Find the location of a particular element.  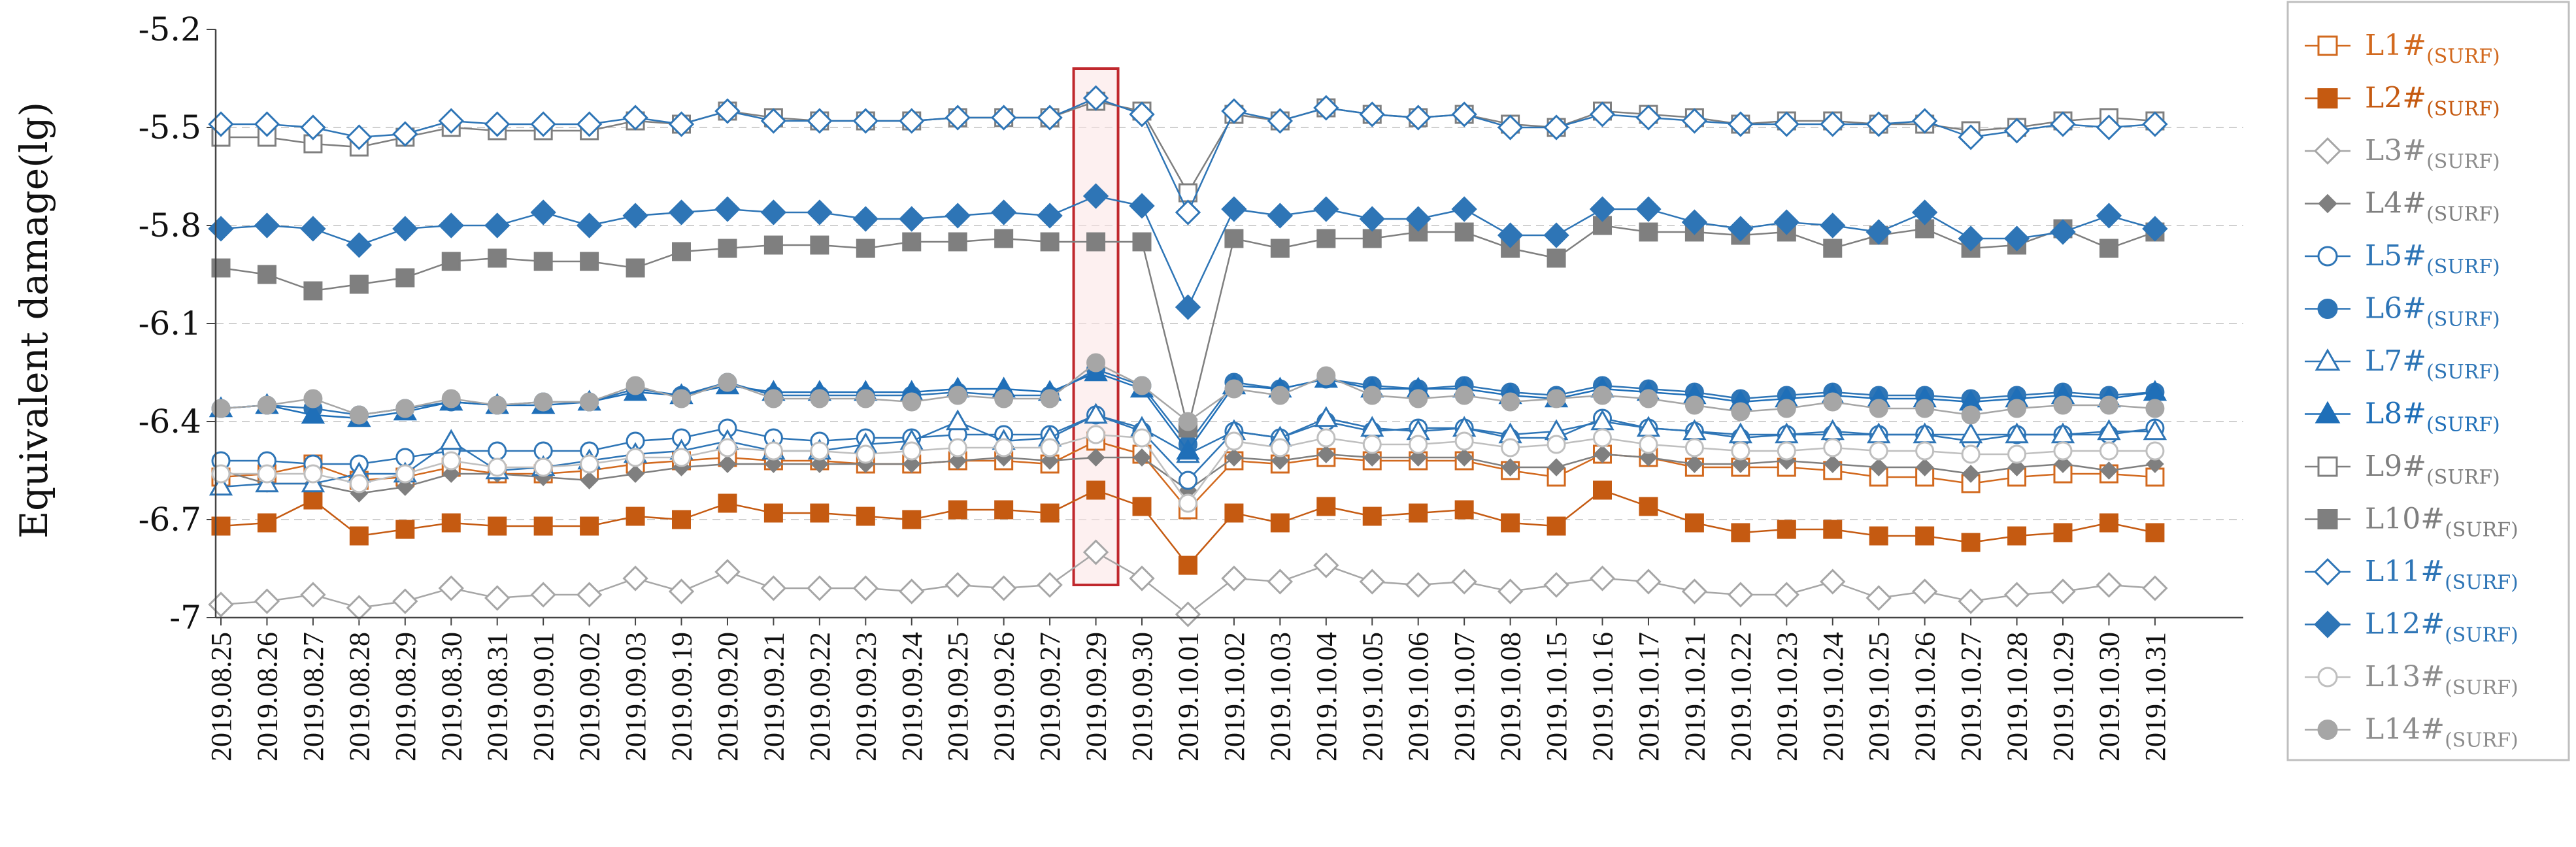

x-tick-label: 2019.09.19 is located at coordinates (682, 696).